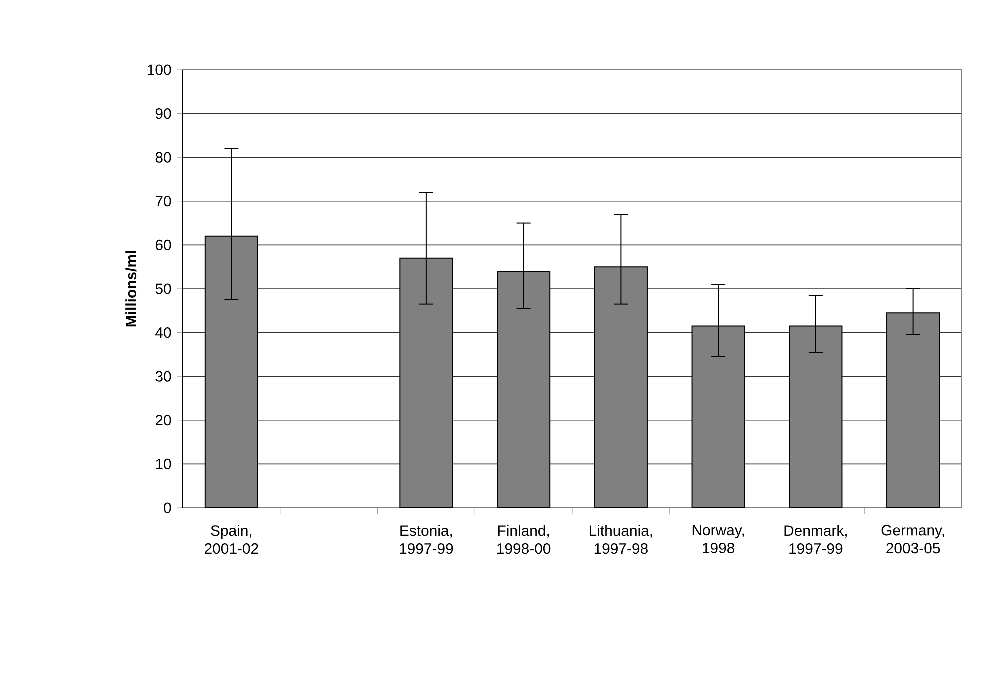 The width and height of the screenshot is (988, 686). What do you see at coordinates (164, 157) in the screenshot?
I see `y-tick-label: 80` at bounding box center [164, 157].